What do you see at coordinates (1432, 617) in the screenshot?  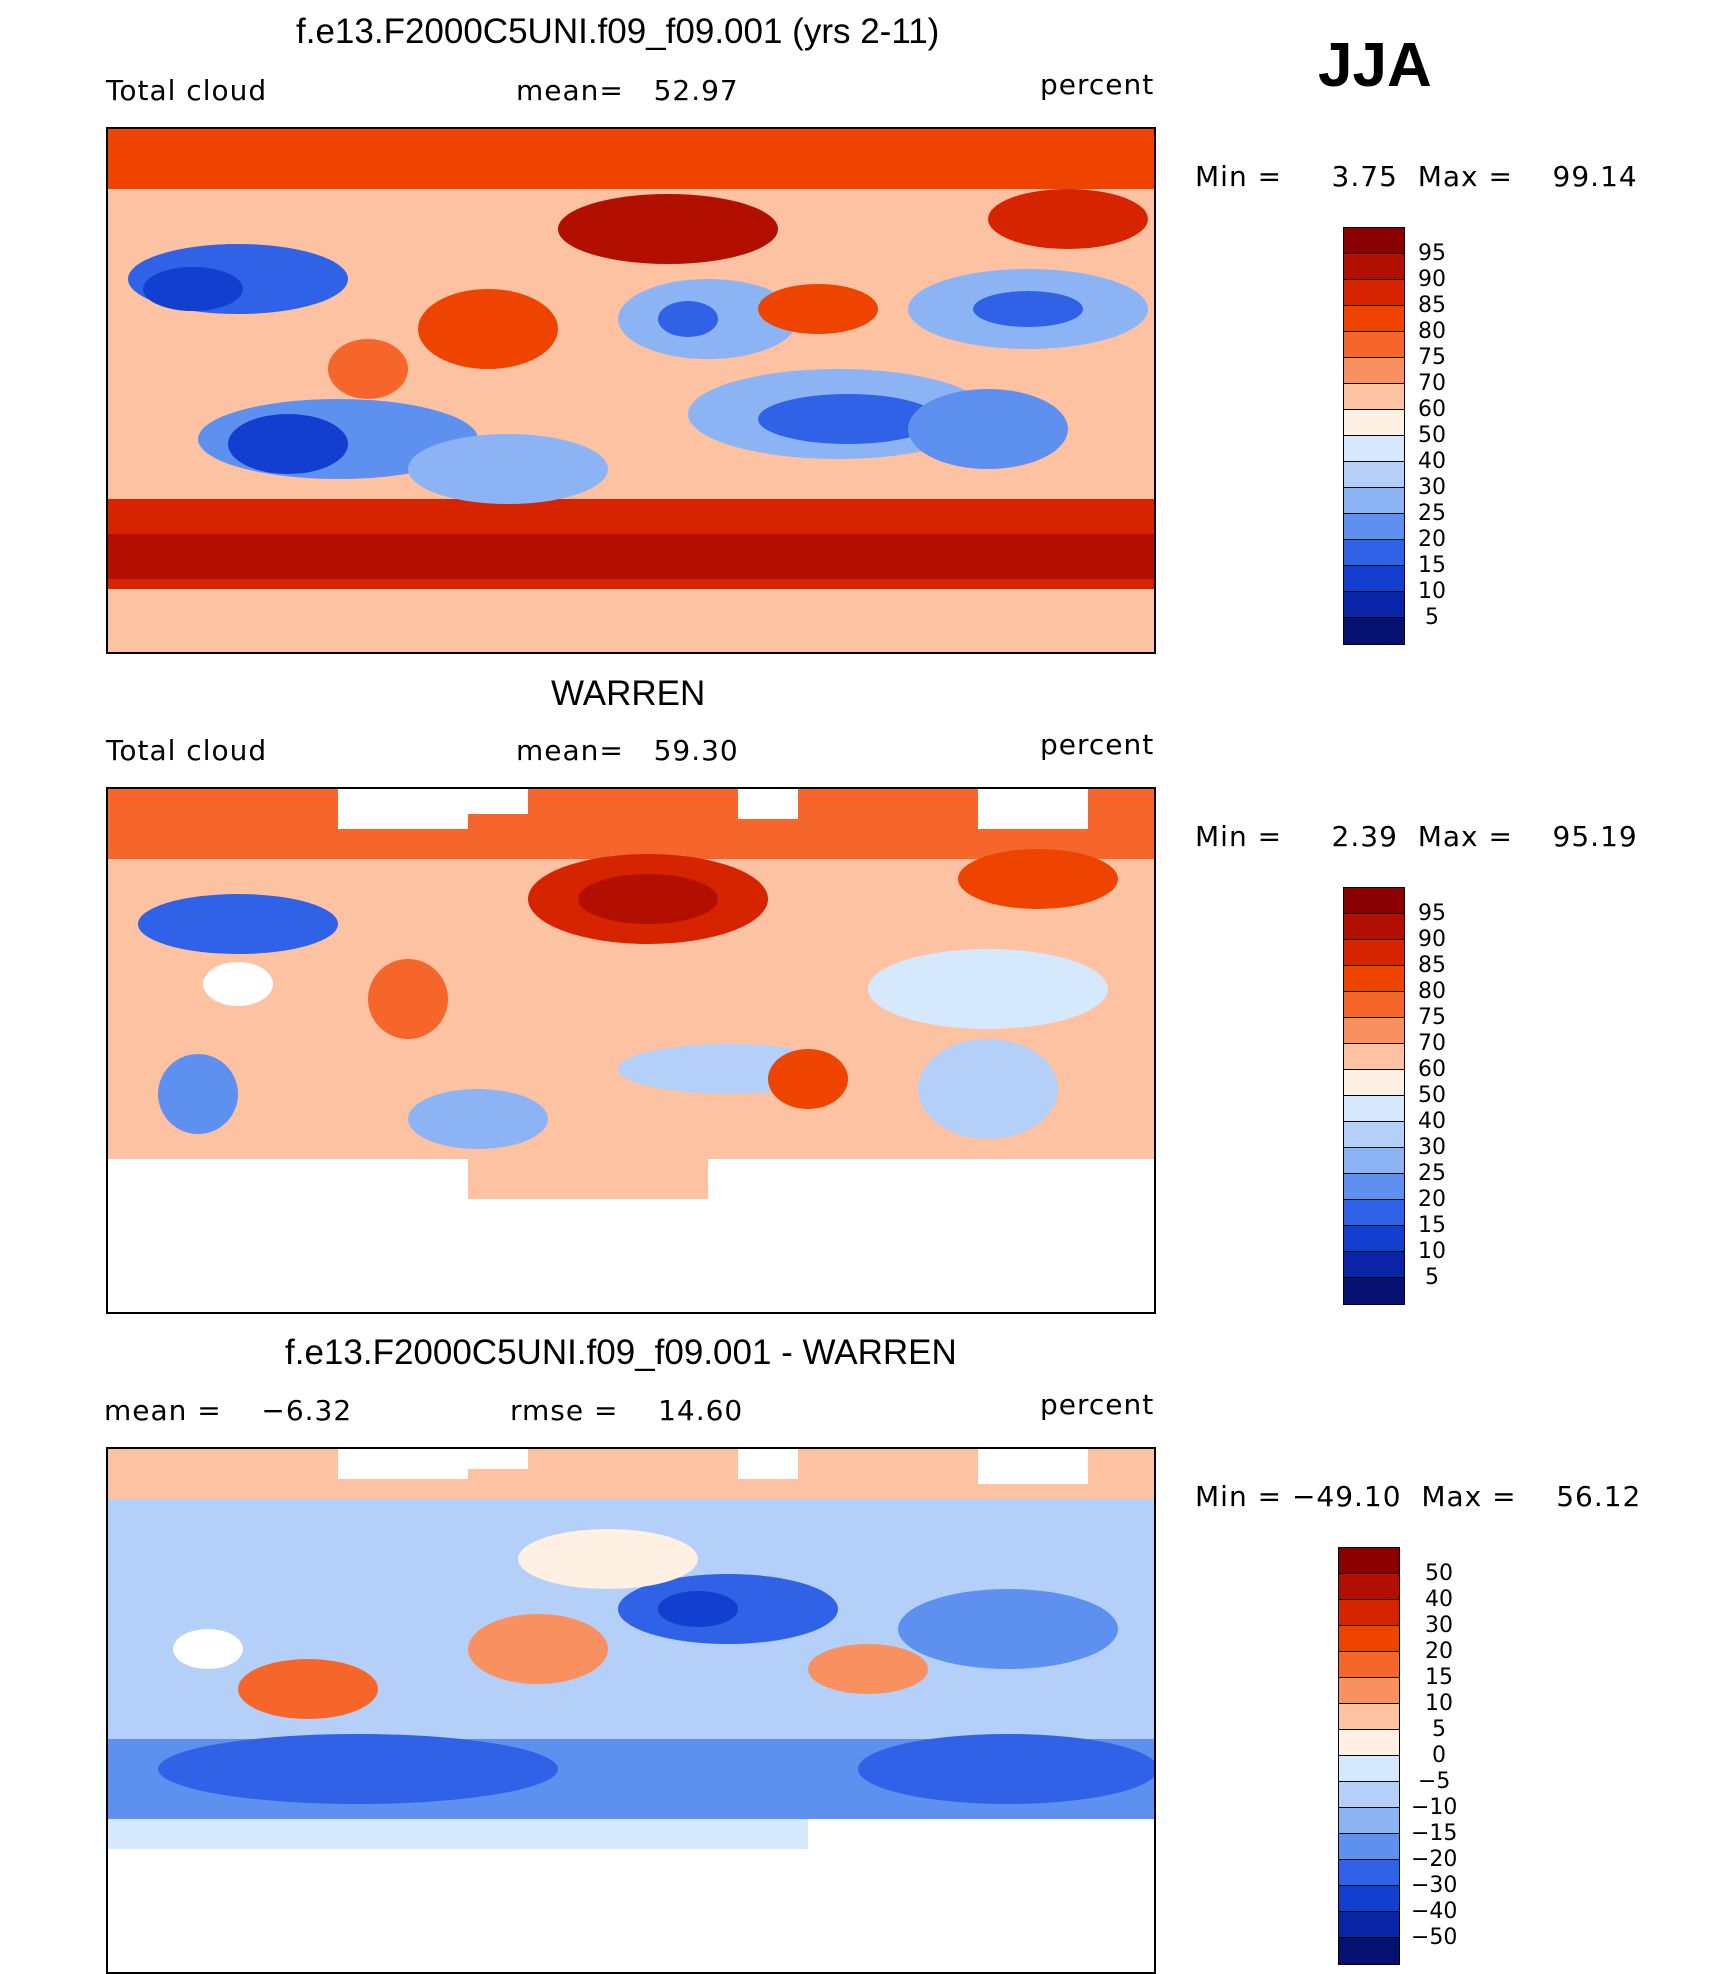 I see `panel1-cbar-tick: 5` at bounding box center [1432, 617].